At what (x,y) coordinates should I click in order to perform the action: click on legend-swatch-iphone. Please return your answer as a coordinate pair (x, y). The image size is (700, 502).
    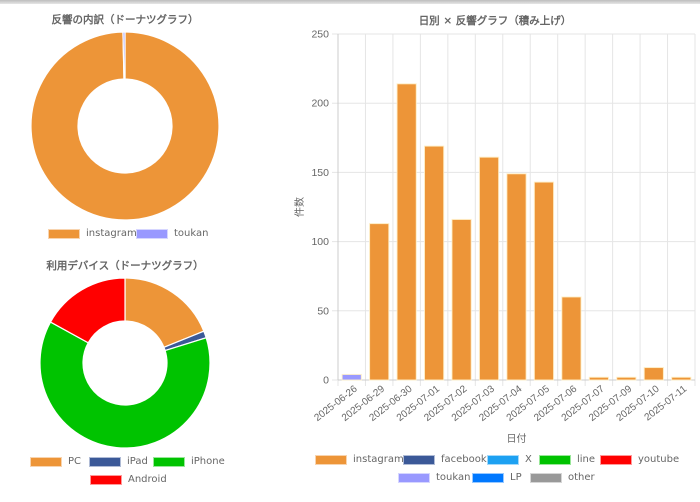
    Looking at the image, I should click on (169, 461).